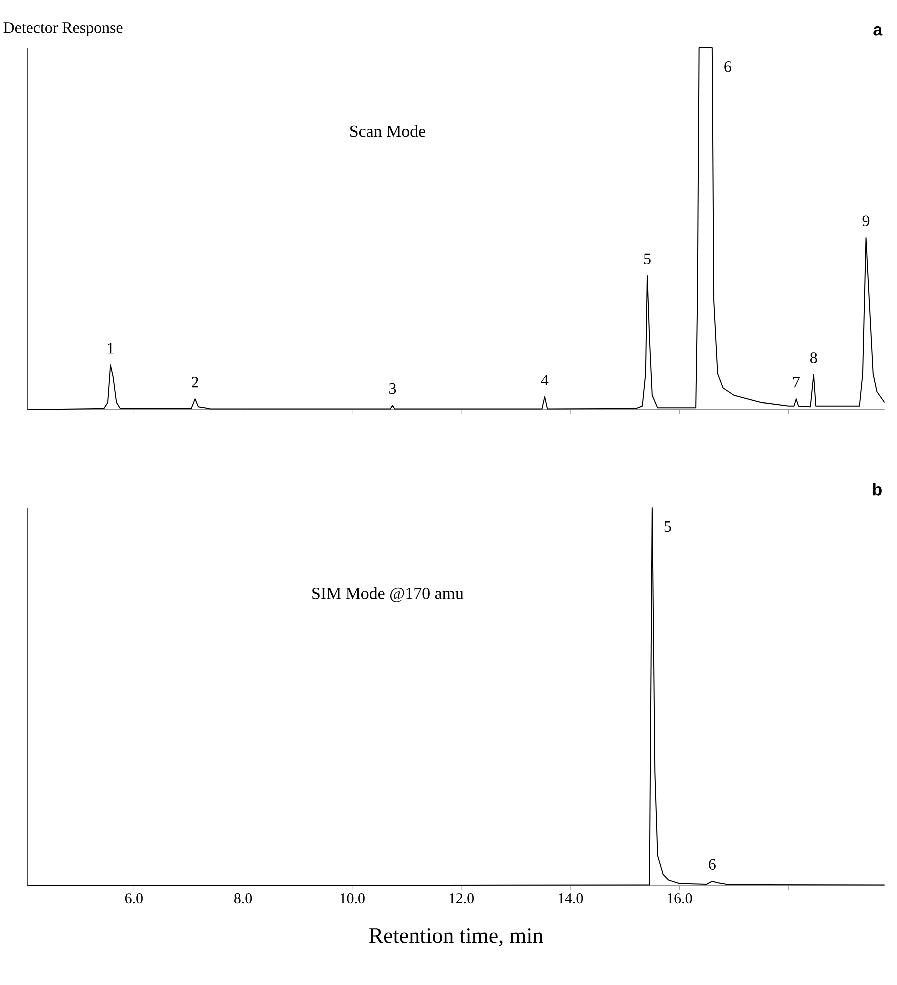 The width and height of the screenshot is (897, 985). I want to click on chart-title: b, so click(877, 489).